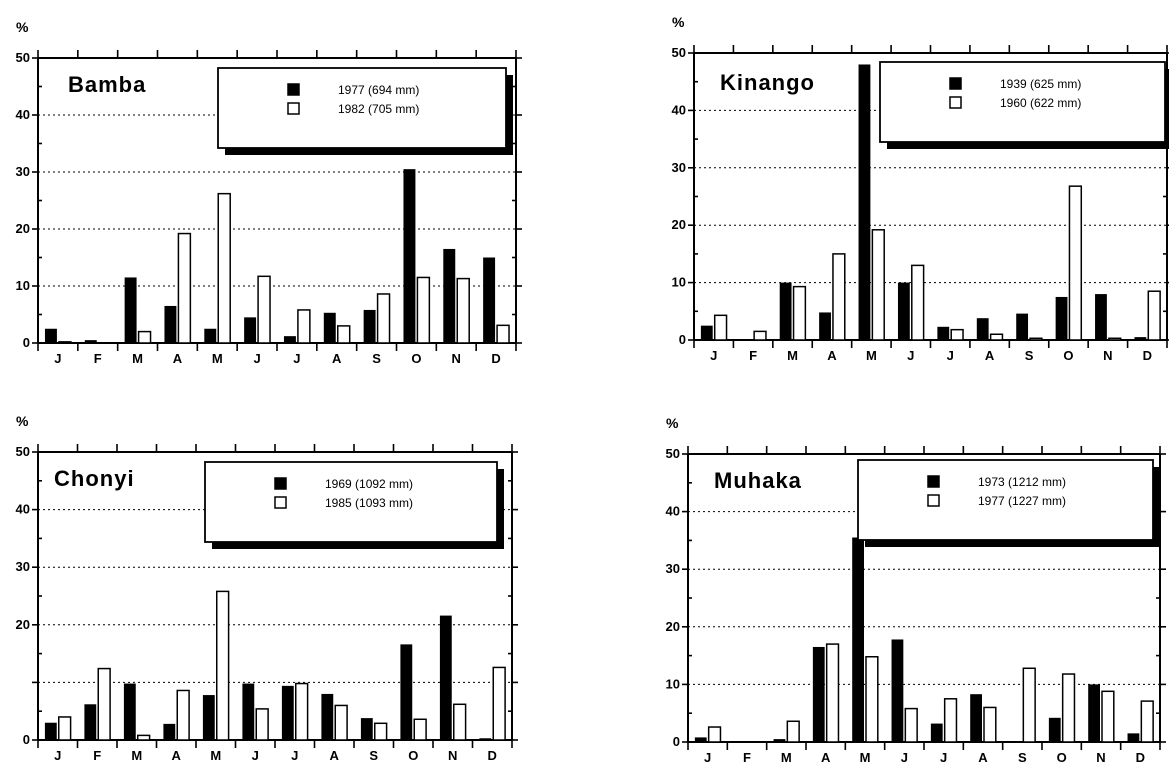 The height and width of the screenshot is (769, 1169). Describe the element at coordinates (767, 82) in the screenshot. I see `station-title: Kinango` at that location.